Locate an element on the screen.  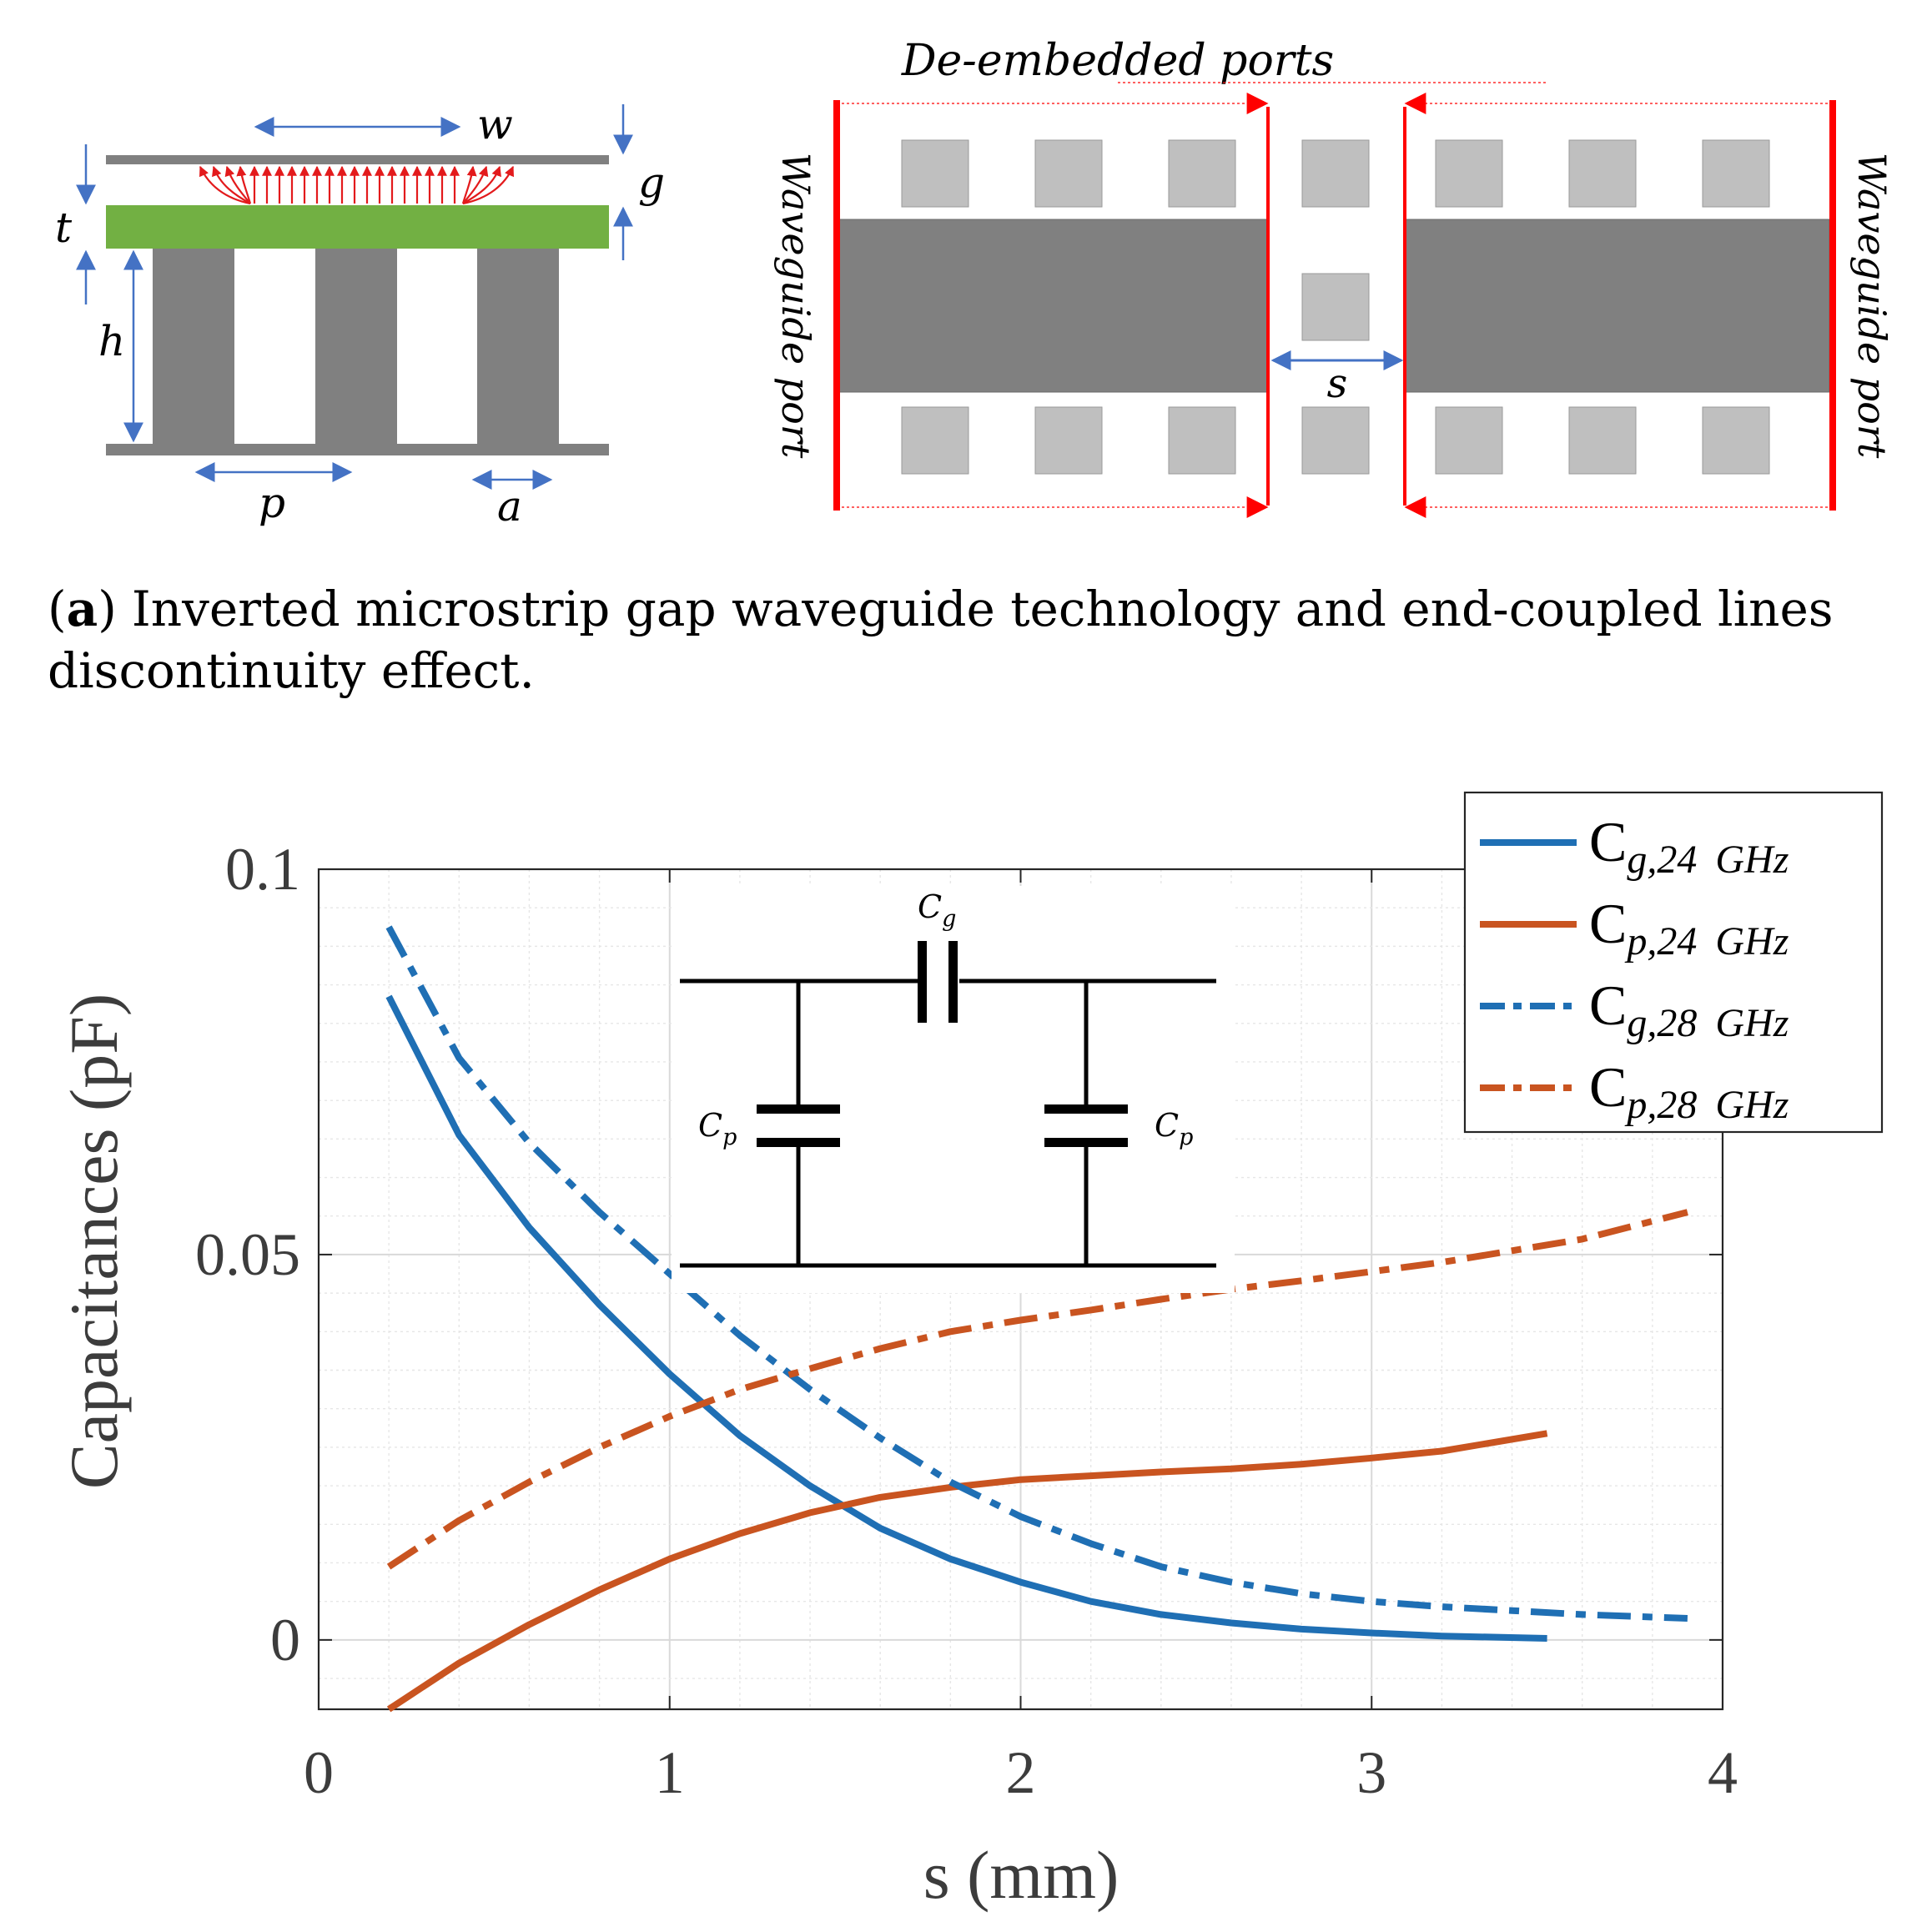
ground-plane is located at coordinates (357, 449).